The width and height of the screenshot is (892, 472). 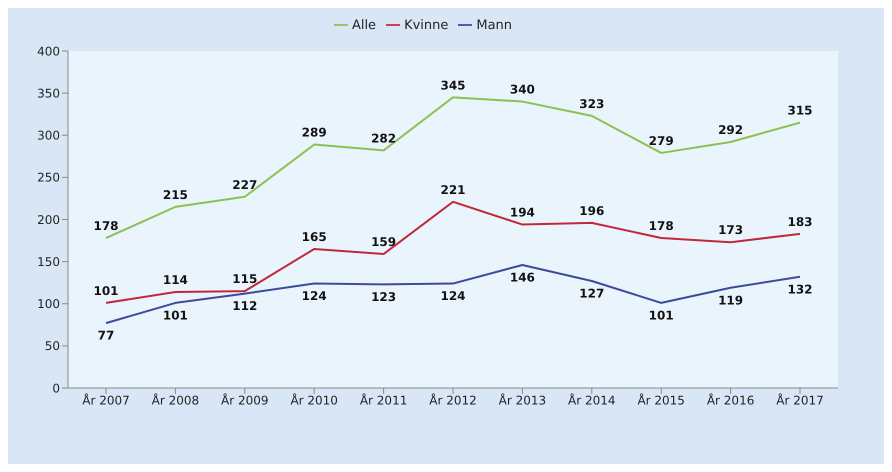 What do you see at coordinates (426, 25) in the screenshot?
I see `legend-label: Kvinne` at bounding box center [426, 25].